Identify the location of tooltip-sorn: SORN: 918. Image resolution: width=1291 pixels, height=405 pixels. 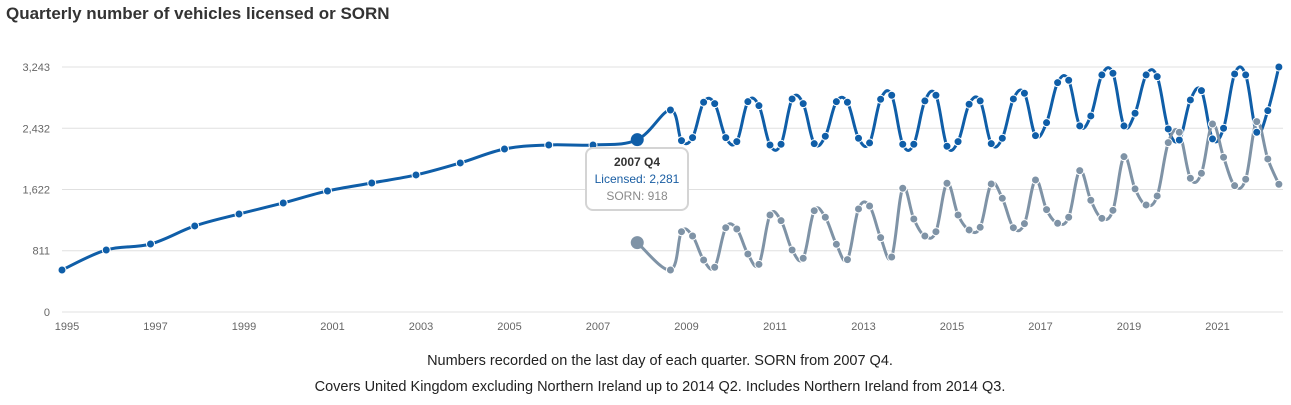
(637, 196).